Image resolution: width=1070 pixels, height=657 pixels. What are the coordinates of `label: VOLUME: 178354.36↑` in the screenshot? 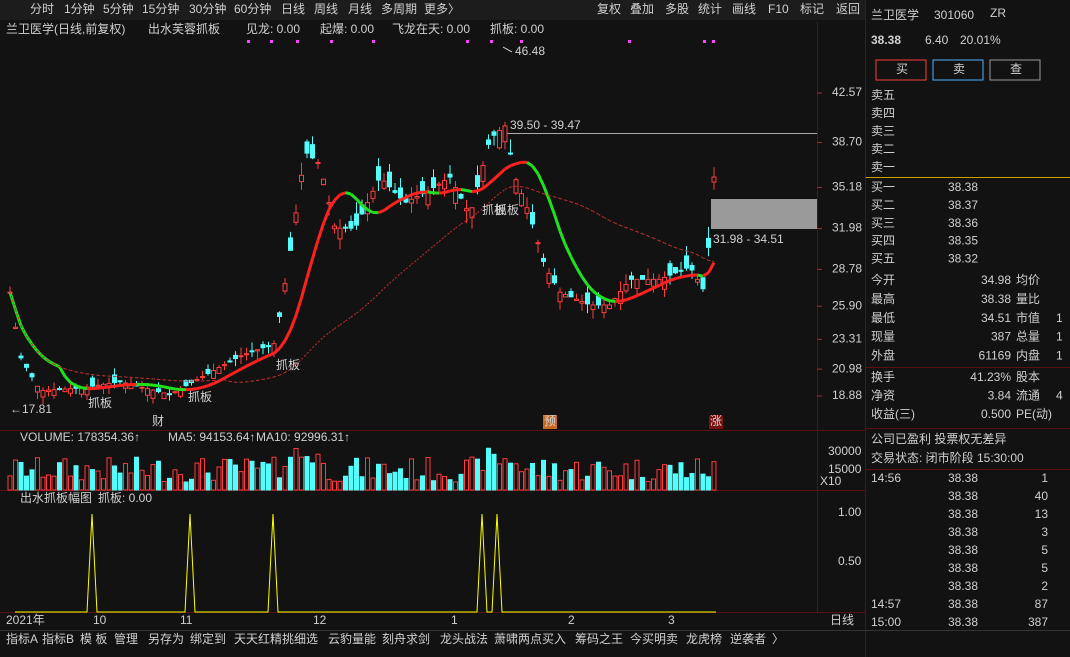 It's located at (80, 437).